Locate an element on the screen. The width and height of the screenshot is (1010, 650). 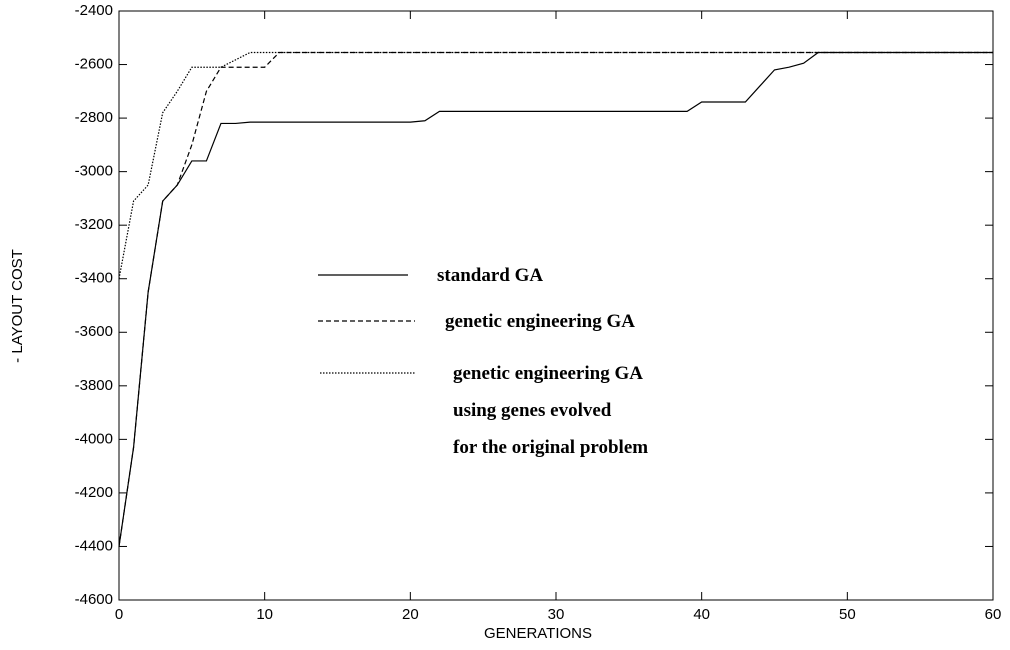
legend-label: standard GA is located at coordinates (490, 275).